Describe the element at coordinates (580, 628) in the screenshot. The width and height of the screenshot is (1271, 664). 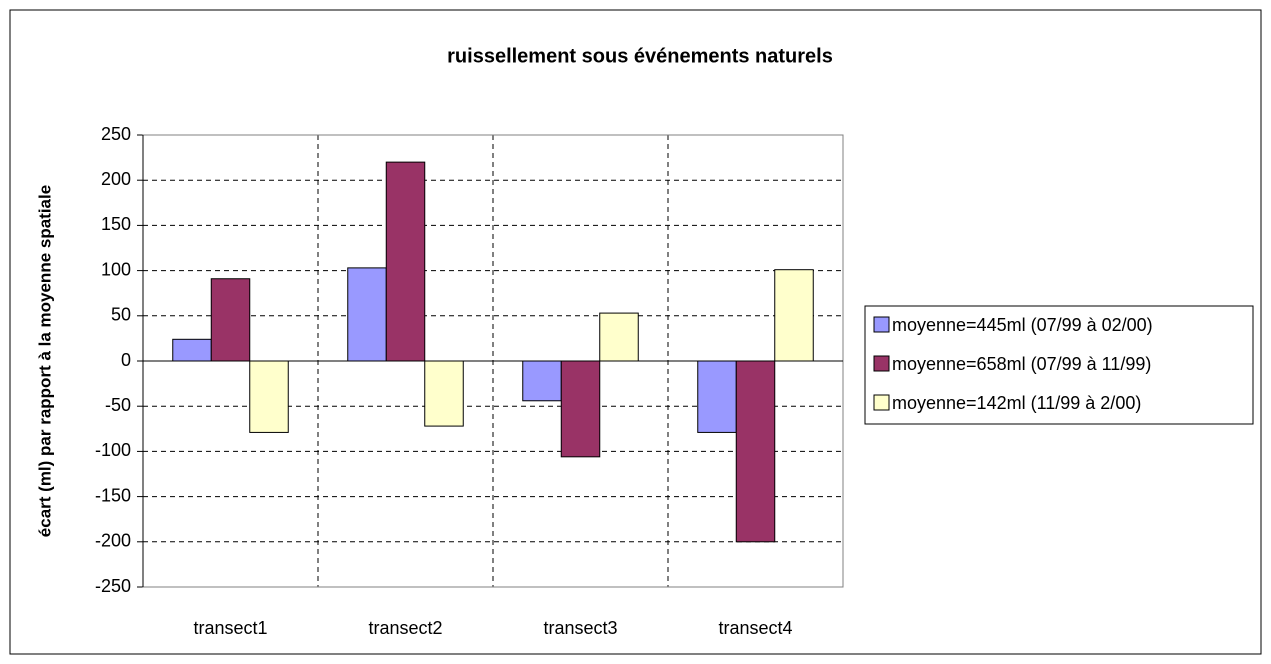
I see `x-tick-label: transect3` at that location.